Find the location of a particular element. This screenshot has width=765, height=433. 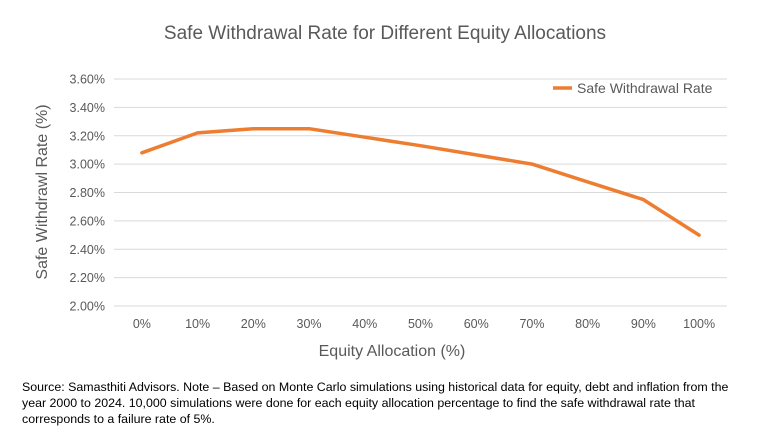

x-tick-label: 0% is located at coordinates (142, 324).